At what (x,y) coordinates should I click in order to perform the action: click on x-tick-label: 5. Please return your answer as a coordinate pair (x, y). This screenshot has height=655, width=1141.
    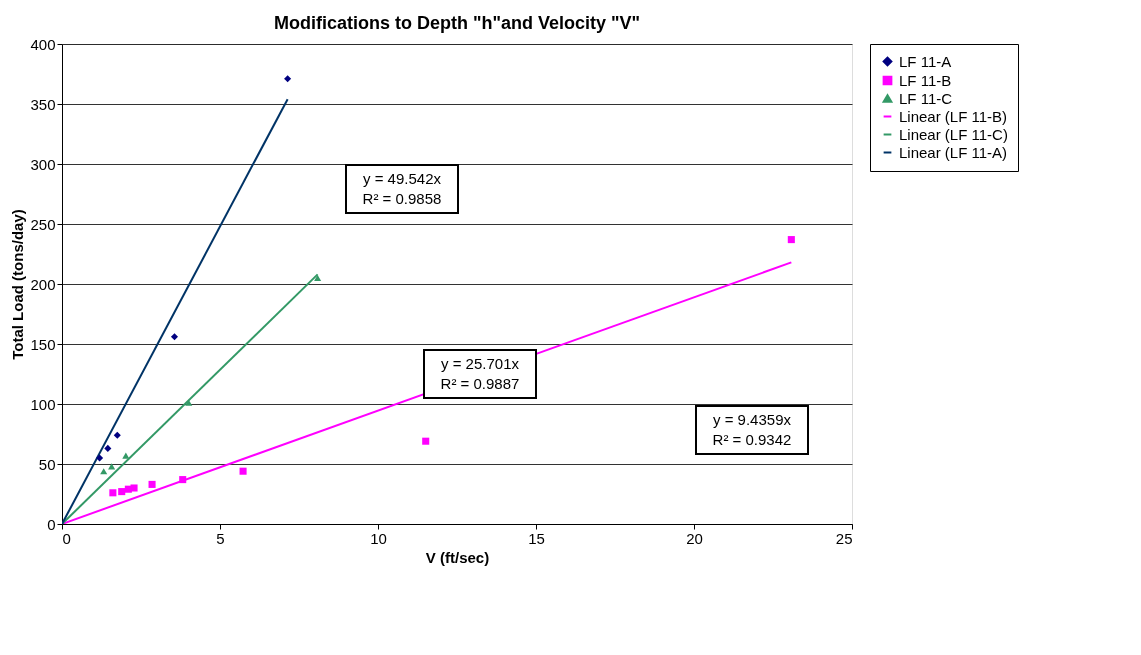
    Looking at the image, I should click on (220, 538).